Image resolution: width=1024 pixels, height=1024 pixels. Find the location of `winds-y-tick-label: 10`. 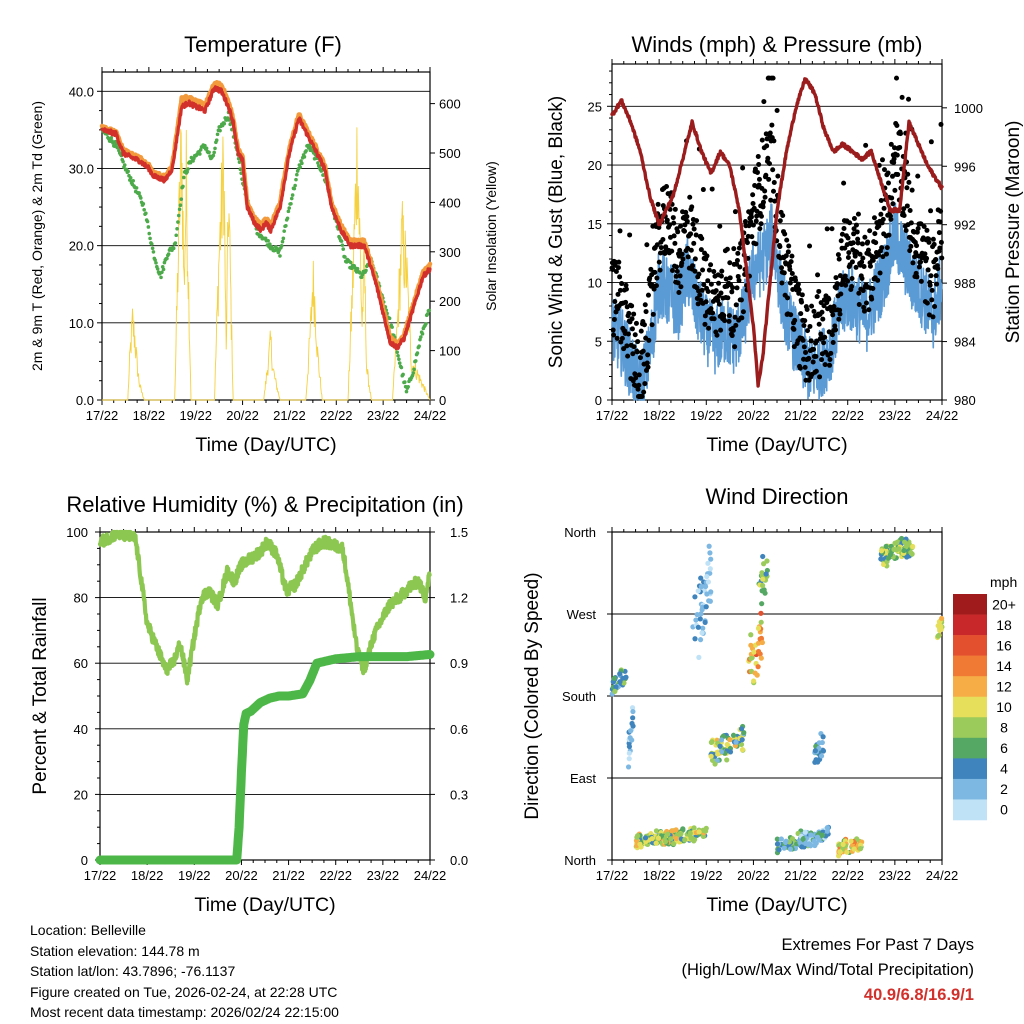

winds-y-tick-label: 10 is located at coordinates (595, 283).